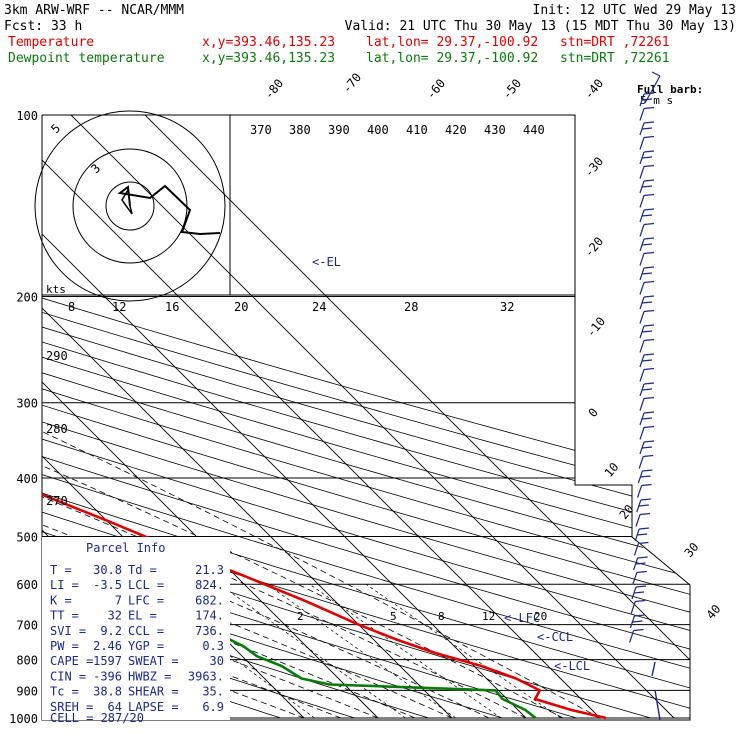 The height and width of the screenshot is (744, 740). Describe the element at coordinates (594, 247) in the screenshot. I see `isotherm-label: -20` at that location.